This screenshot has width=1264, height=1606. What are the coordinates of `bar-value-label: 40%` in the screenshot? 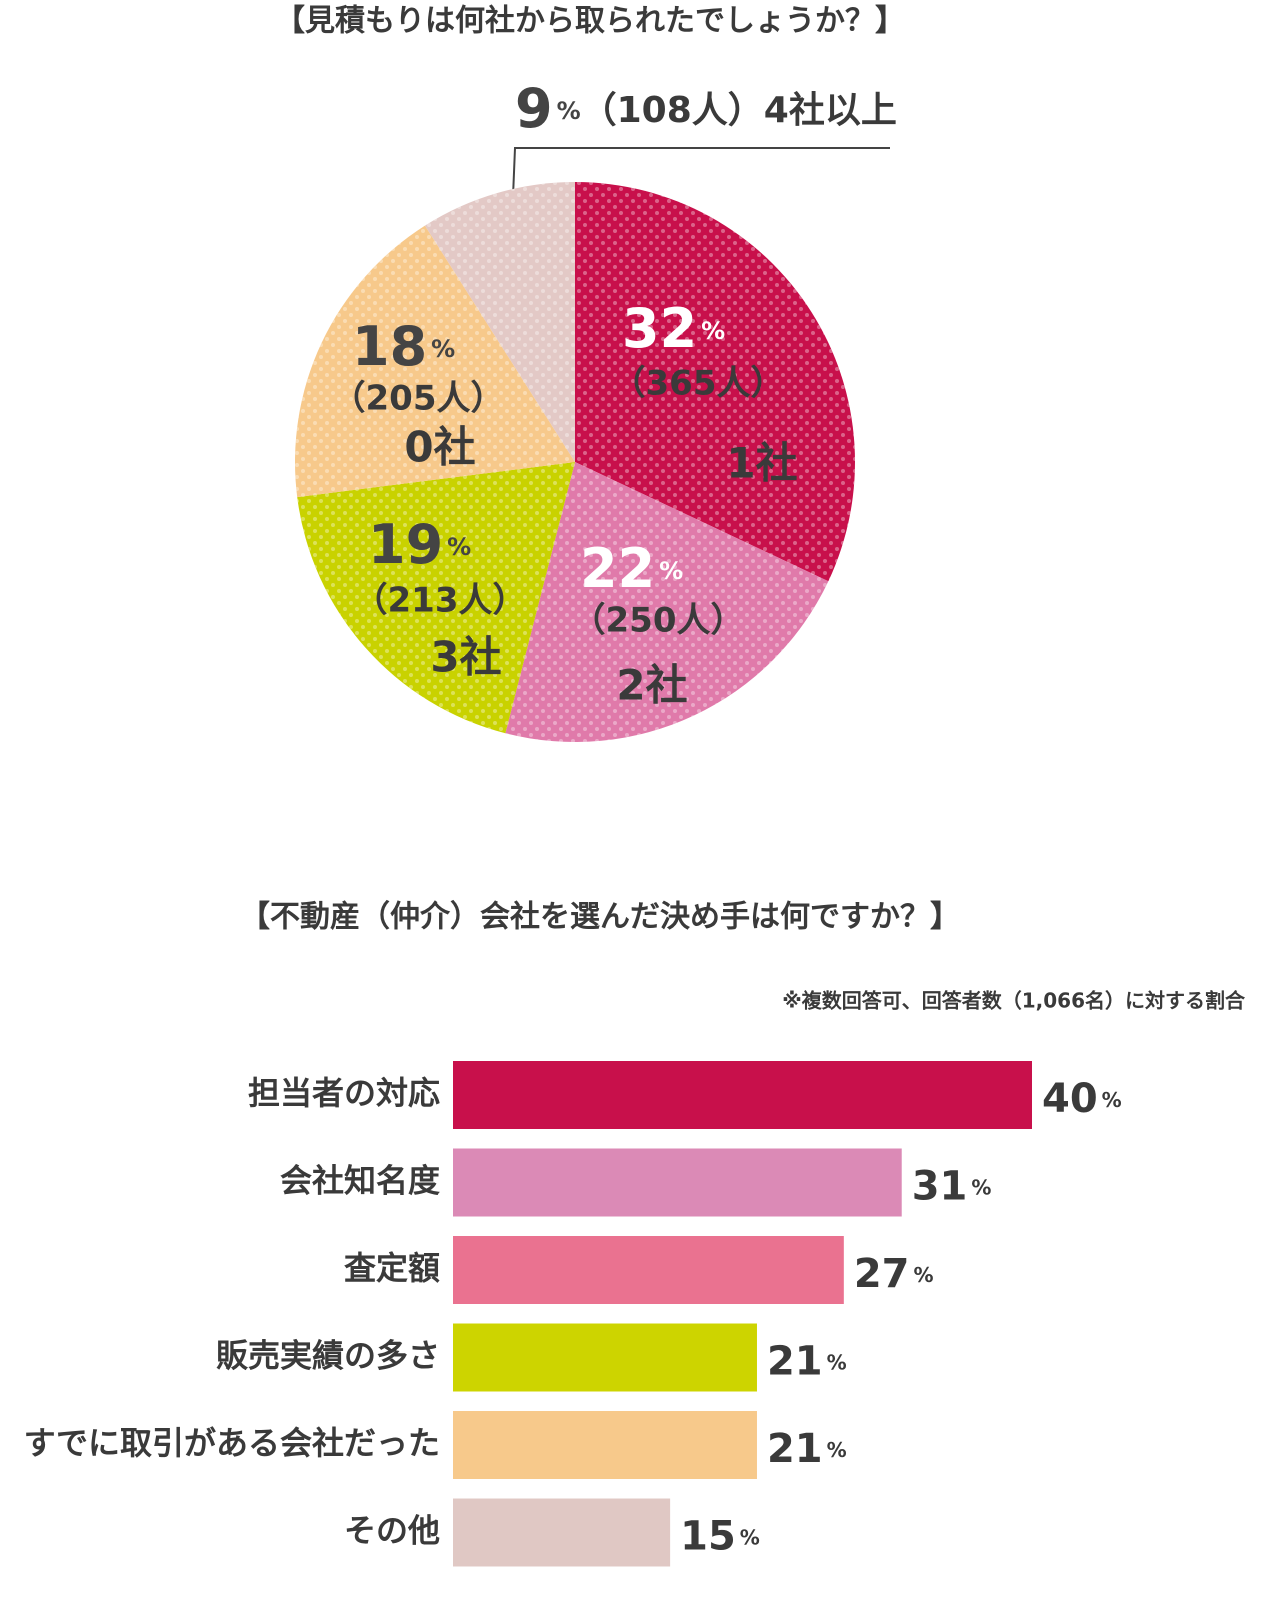 It's located at (1082, 1099).